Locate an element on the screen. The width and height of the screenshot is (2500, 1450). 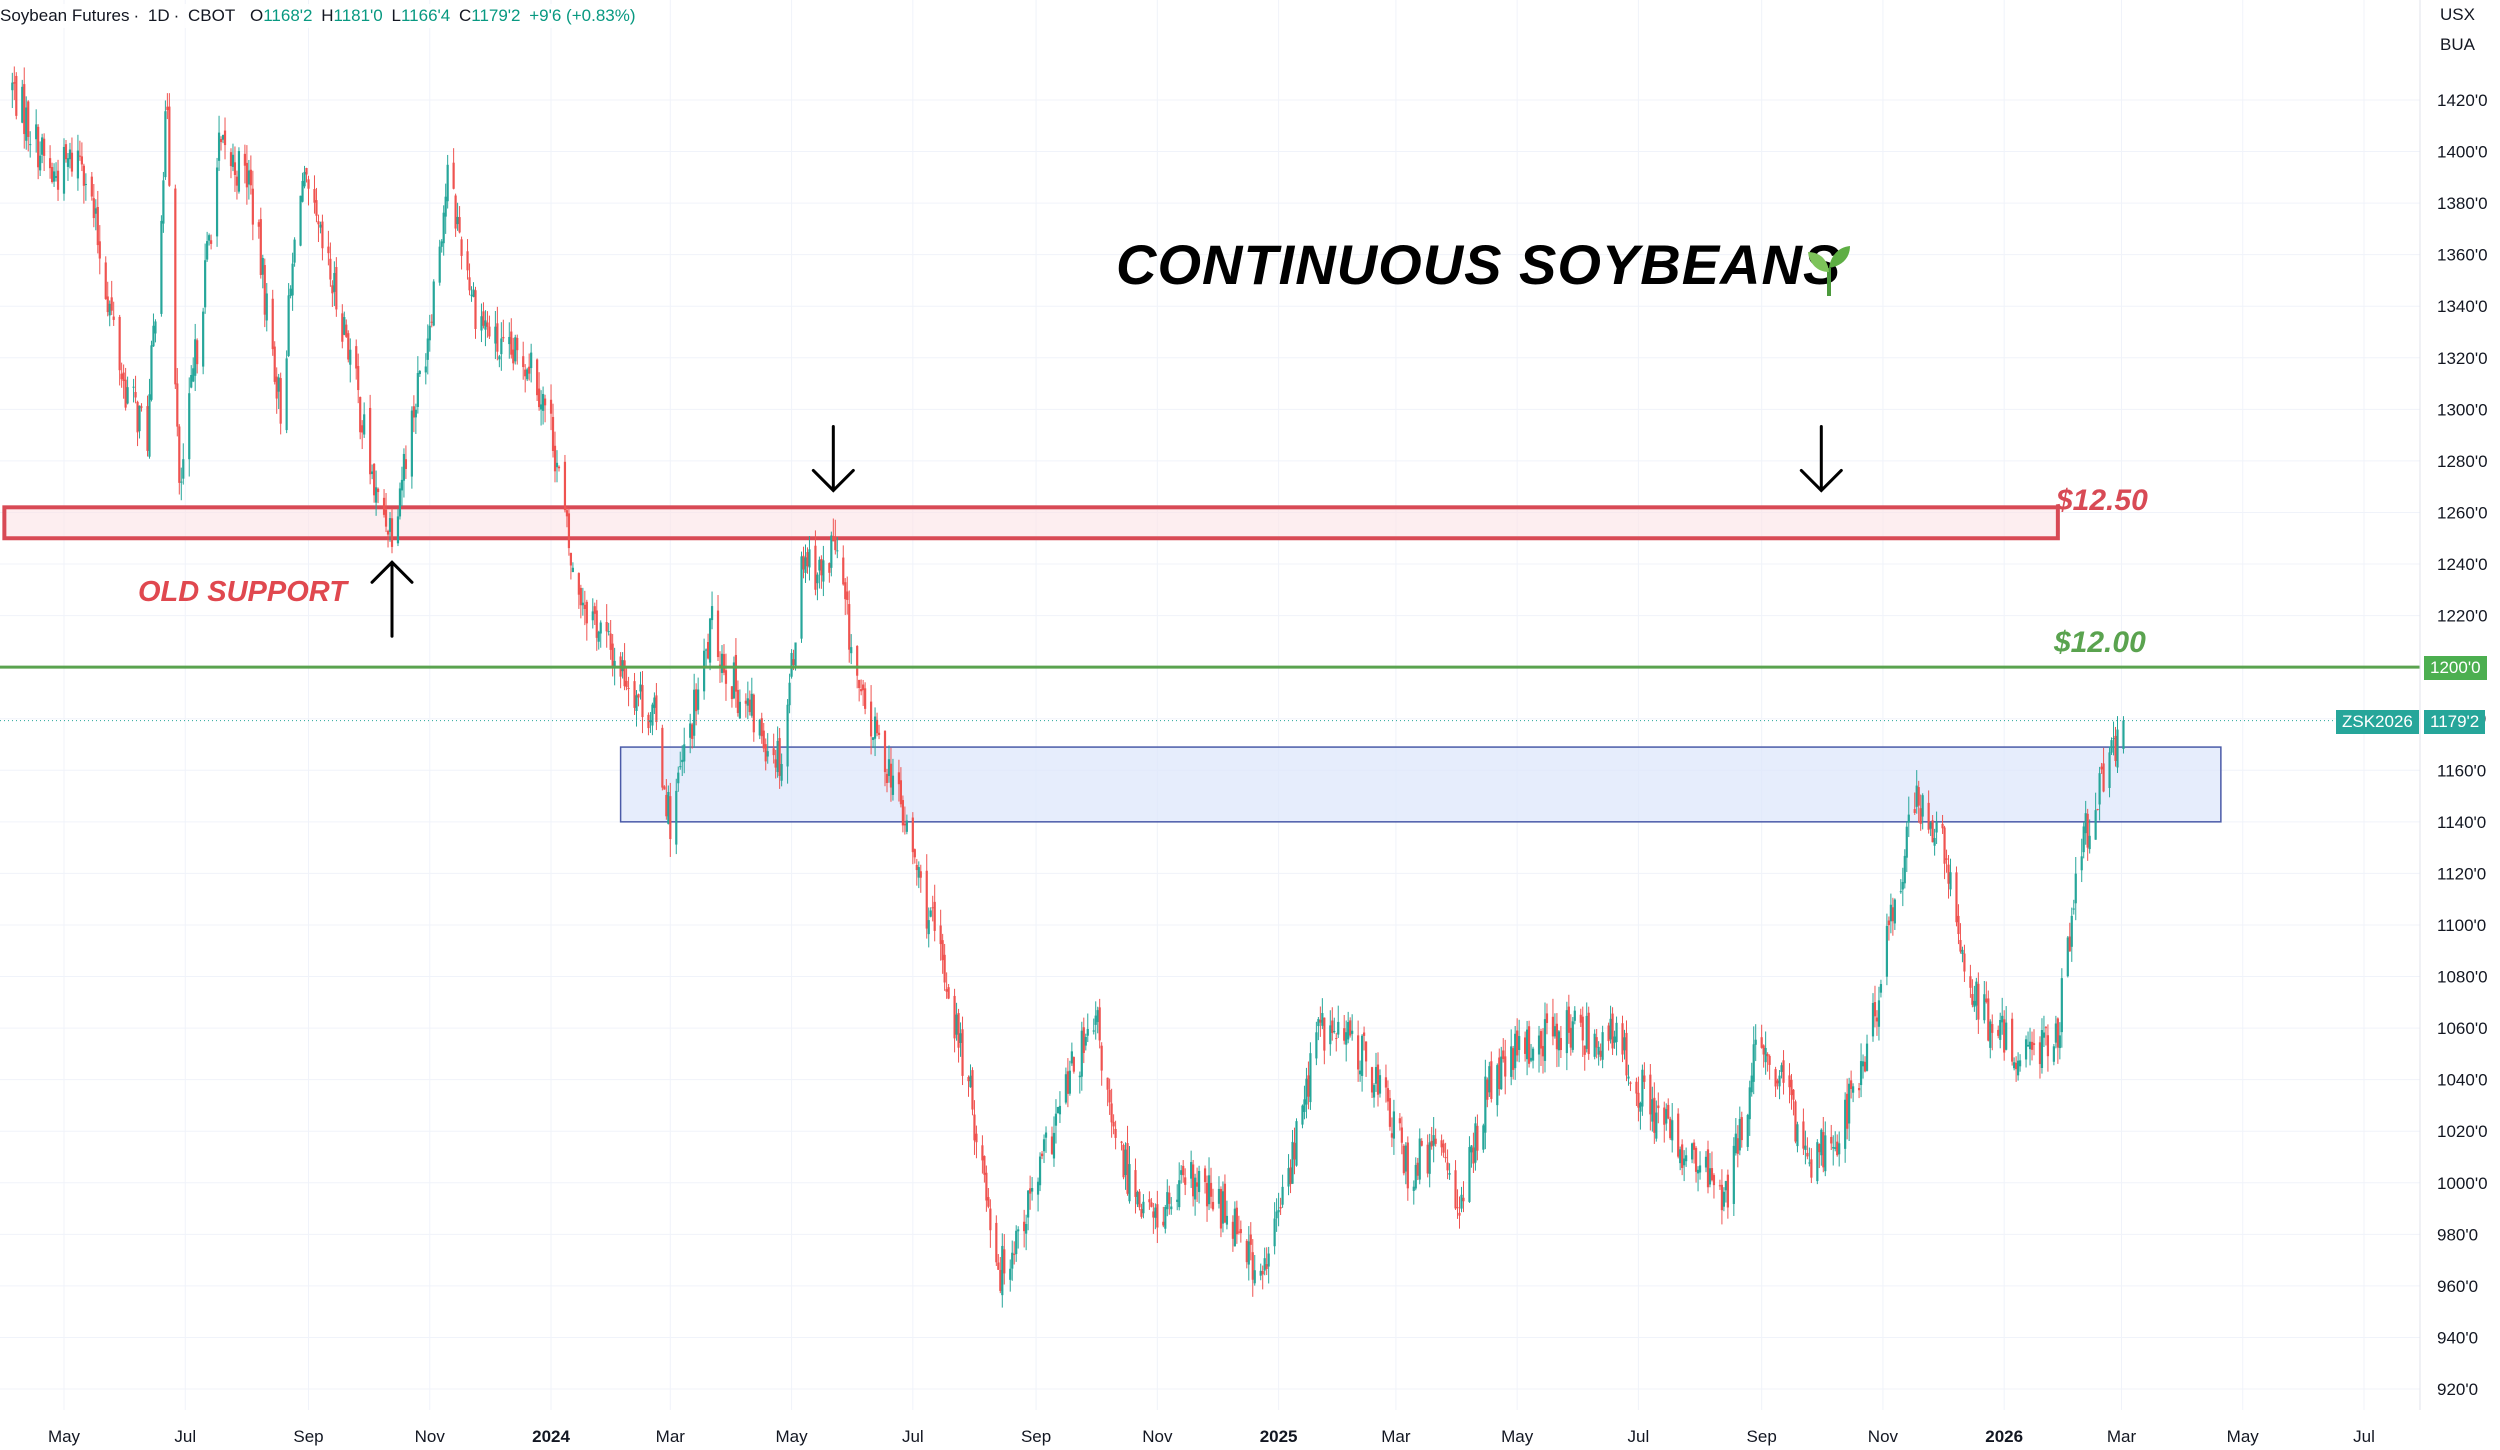
x-tick-label: 2026 is located at coordinates (2004, 1436).